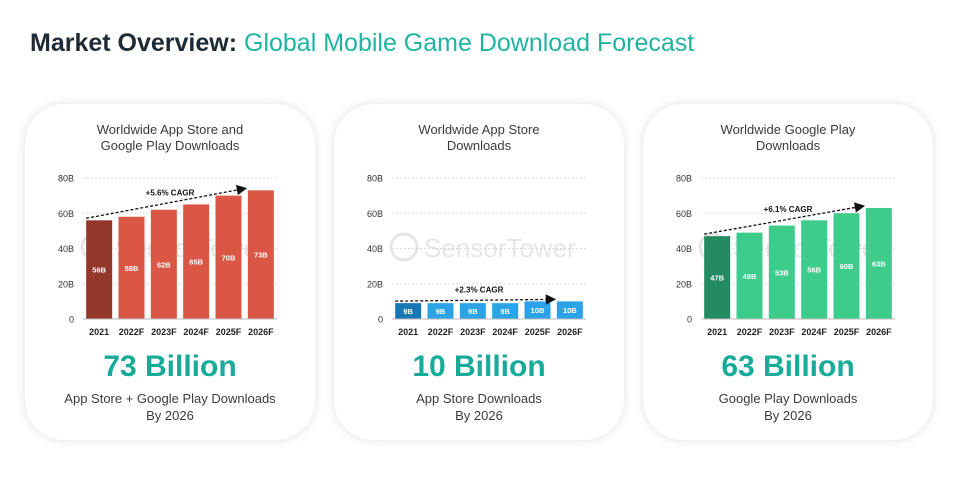 This screenshot has width=960, height=482. Describe the element at coordinates (479, 129) in the screenshot. I see `card-title-line1: Worldwide App Store` at that location.